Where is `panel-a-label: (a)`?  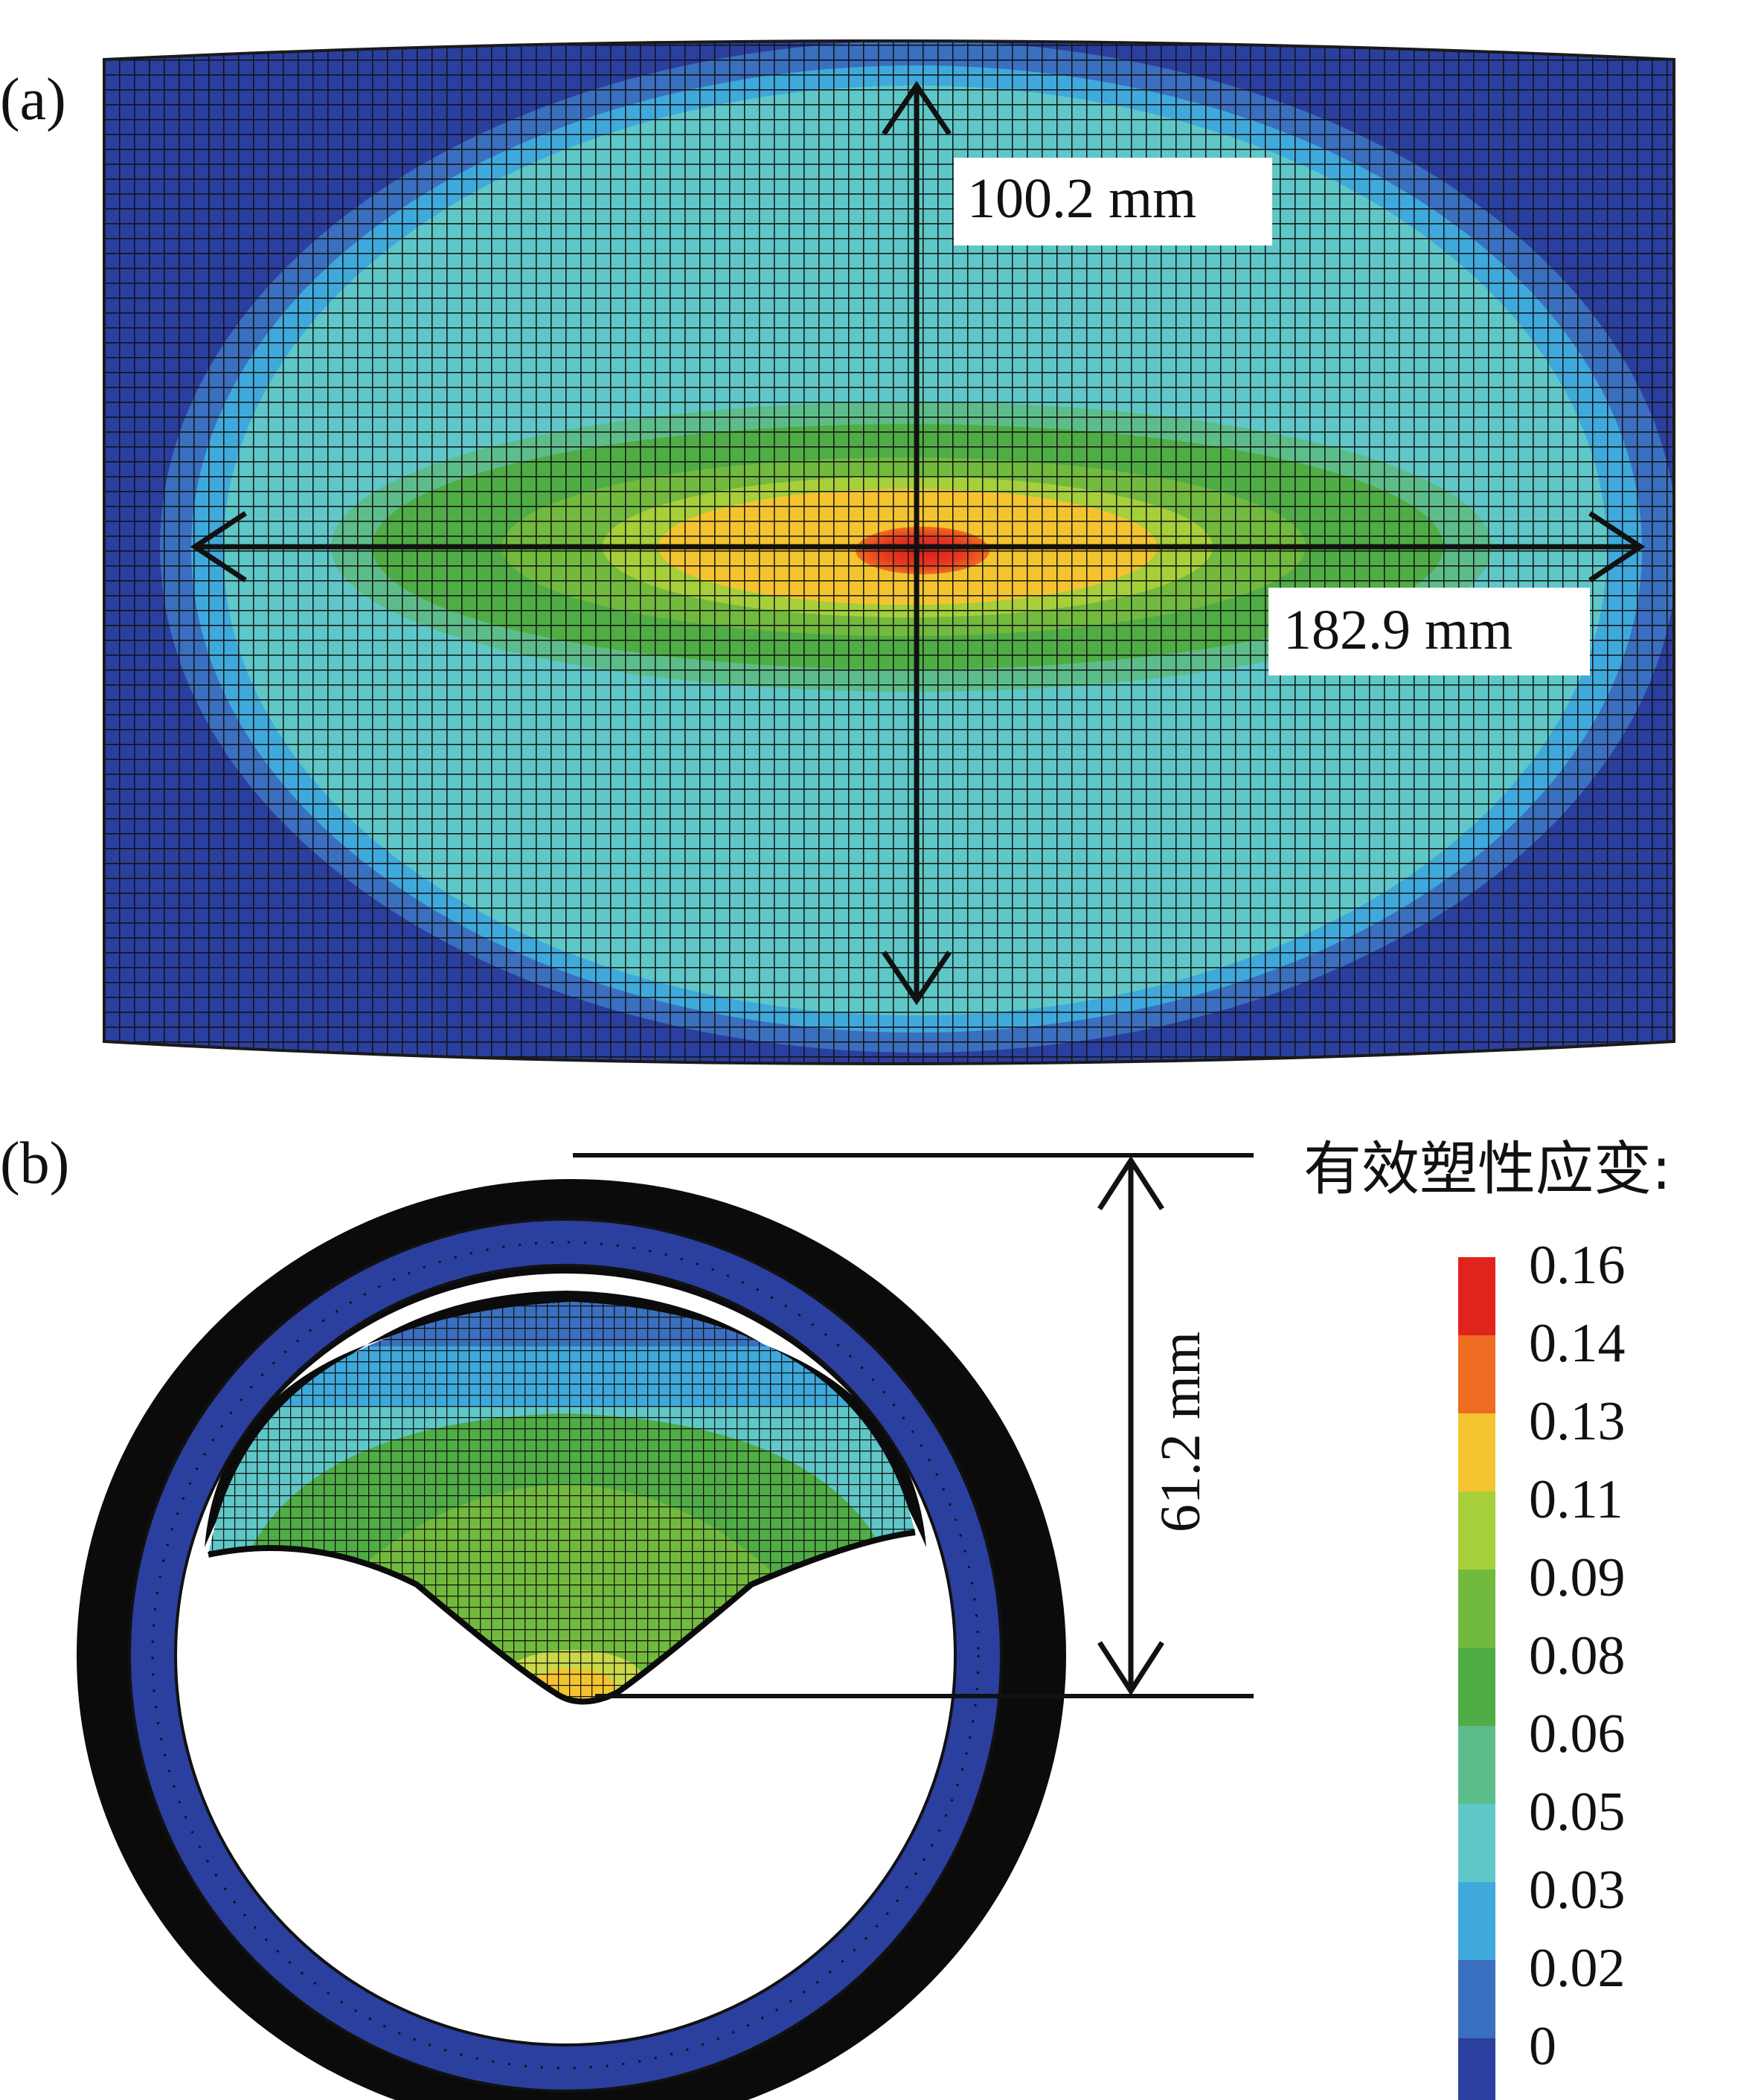 panel-a-label: (a) is located at coordinates (33, 100).